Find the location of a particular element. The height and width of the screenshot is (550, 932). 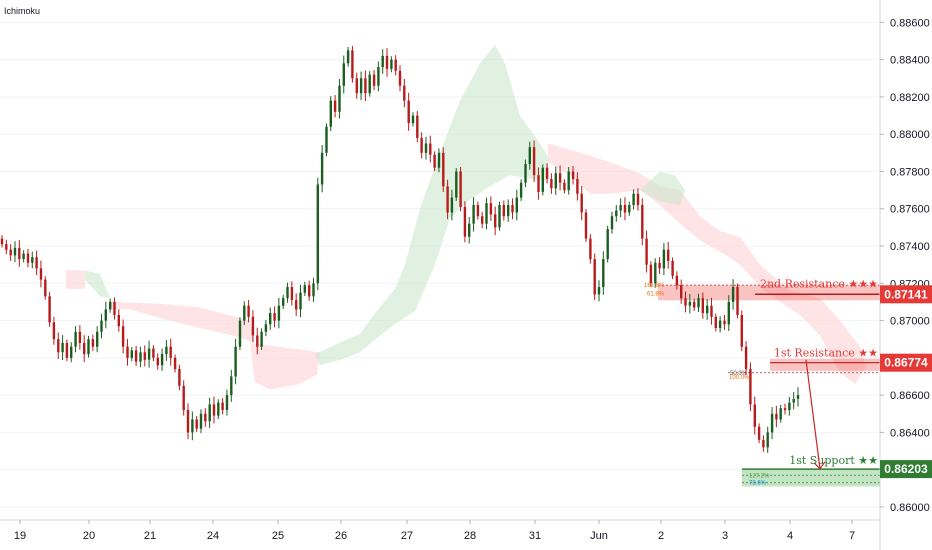

time-axis: 19 20 21 24 25 26 27 28 31 Jun 2 3 4 7 is located at coordinates (434, 531).